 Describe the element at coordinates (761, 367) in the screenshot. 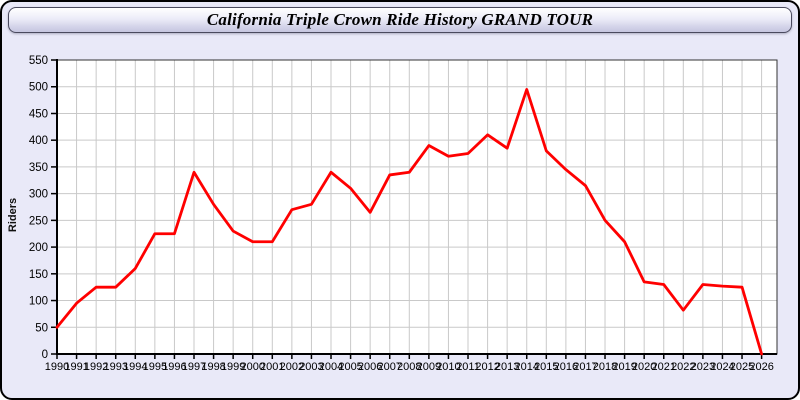

I see `svg-text: 2026` at that location.